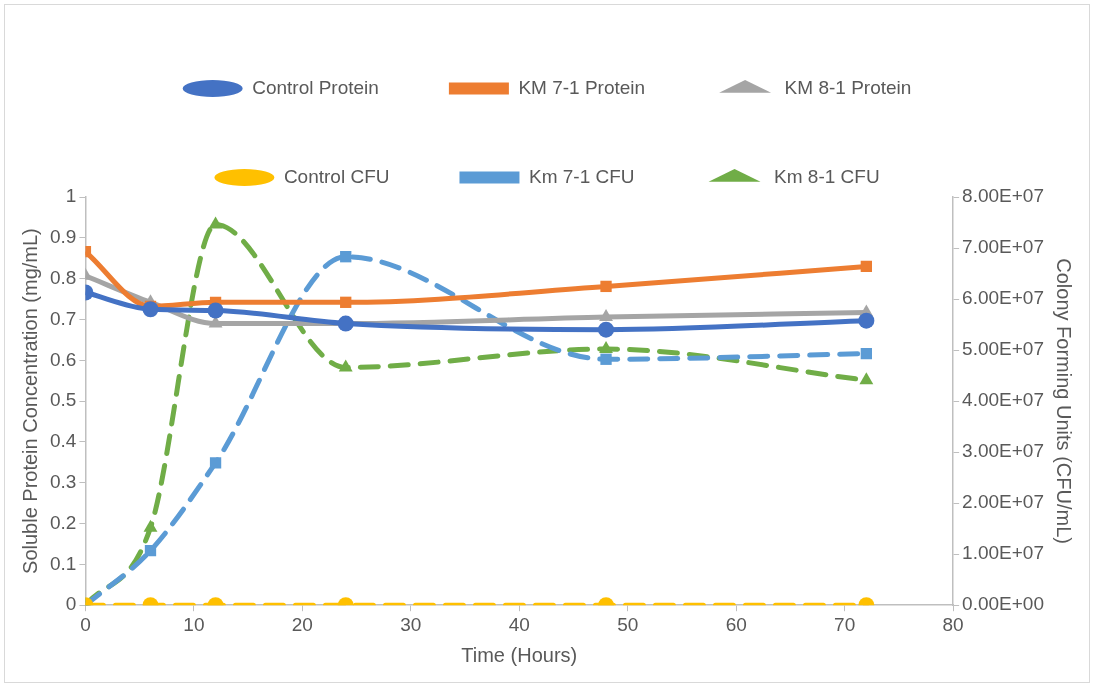 This screenshot has width=1094, height=687. I want to click on x-tick-label: 50, so click(628, 624).